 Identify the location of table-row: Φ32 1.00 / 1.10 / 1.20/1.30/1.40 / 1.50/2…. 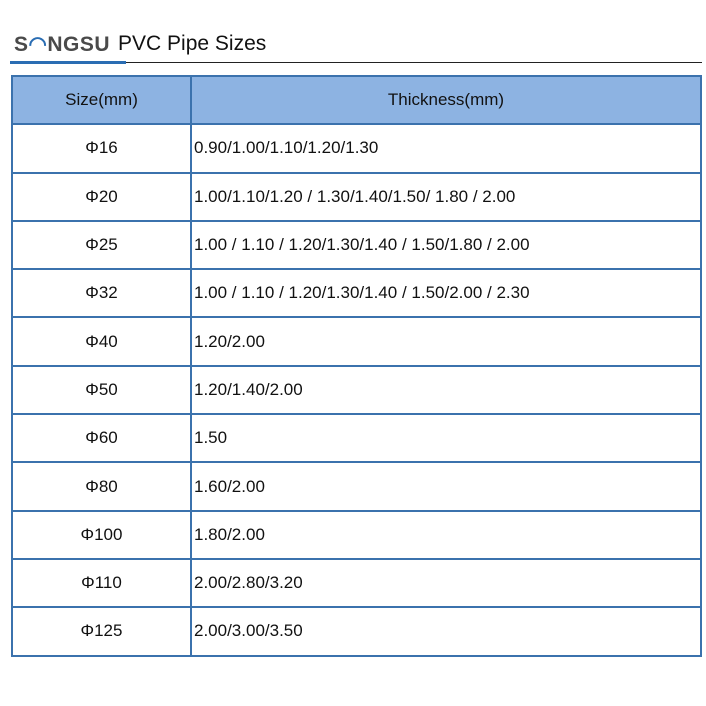
(356, 293).